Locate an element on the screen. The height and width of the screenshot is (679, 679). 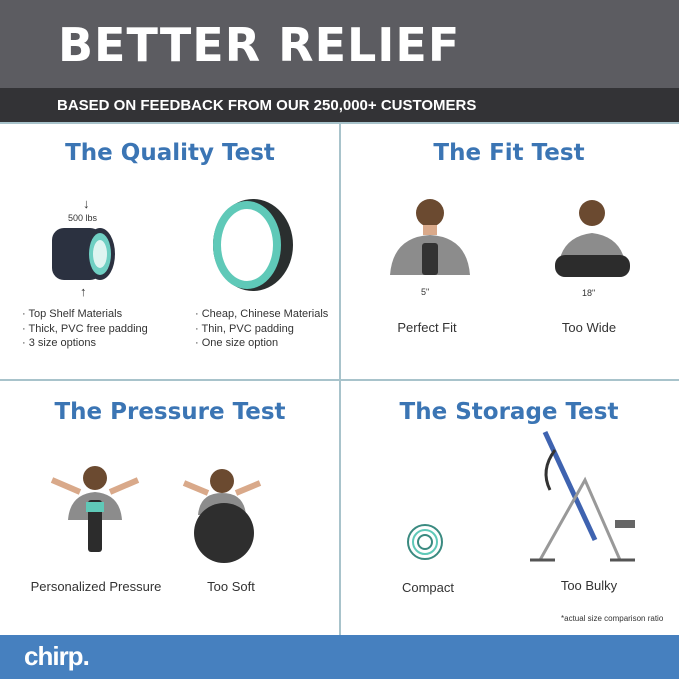
chirp-wheel-image is located at coordinates (83, 254).